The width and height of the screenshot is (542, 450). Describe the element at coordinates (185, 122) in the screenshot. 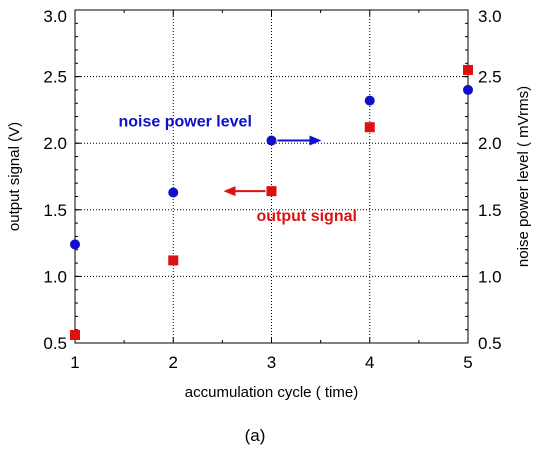

I see `noise-power-annotation: noise power level` at that location.